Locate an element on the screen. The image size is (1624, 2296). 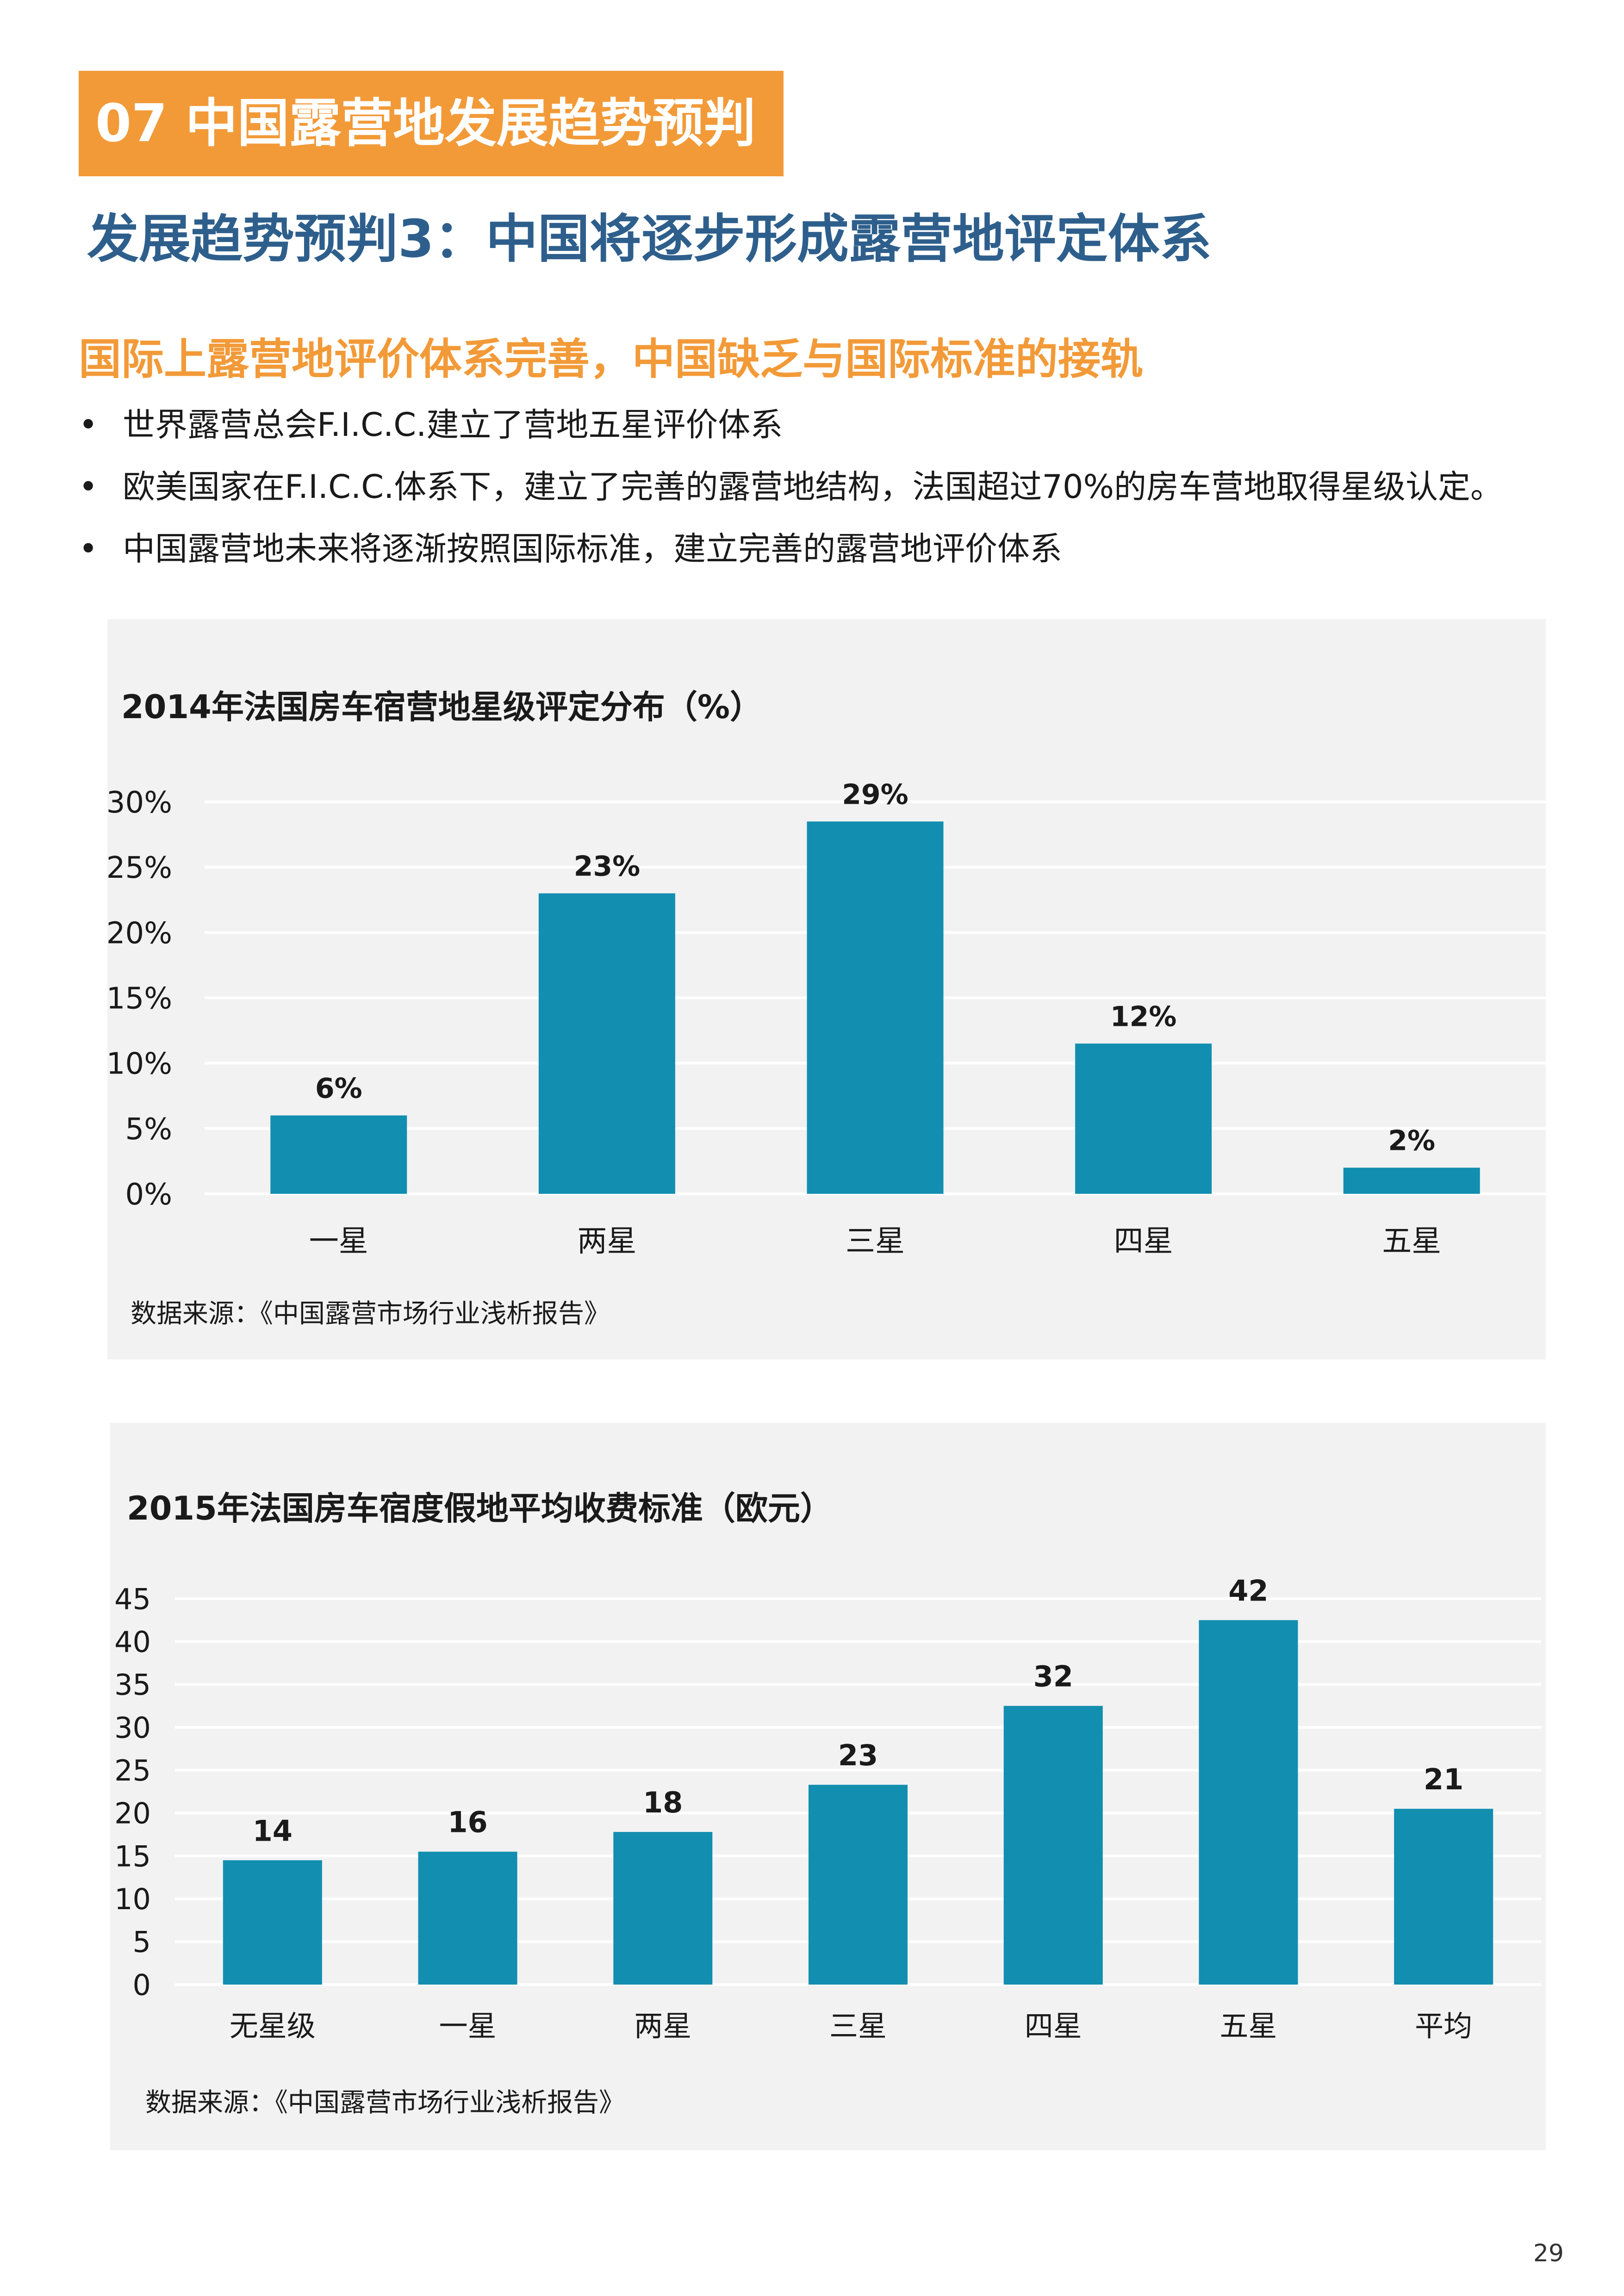
bar-无星级 is located at coordinates (272, 1923).